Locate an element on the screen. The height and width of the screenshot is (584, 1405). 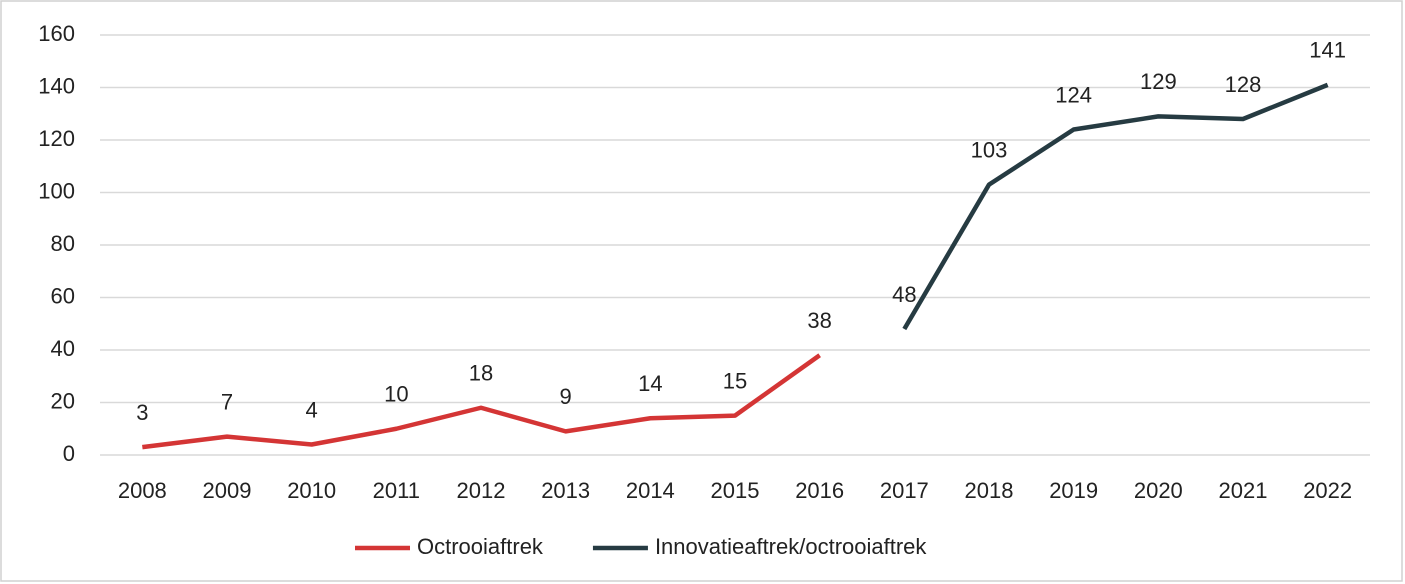
y-tick-label: 100 is located at coordinates (56, 190).